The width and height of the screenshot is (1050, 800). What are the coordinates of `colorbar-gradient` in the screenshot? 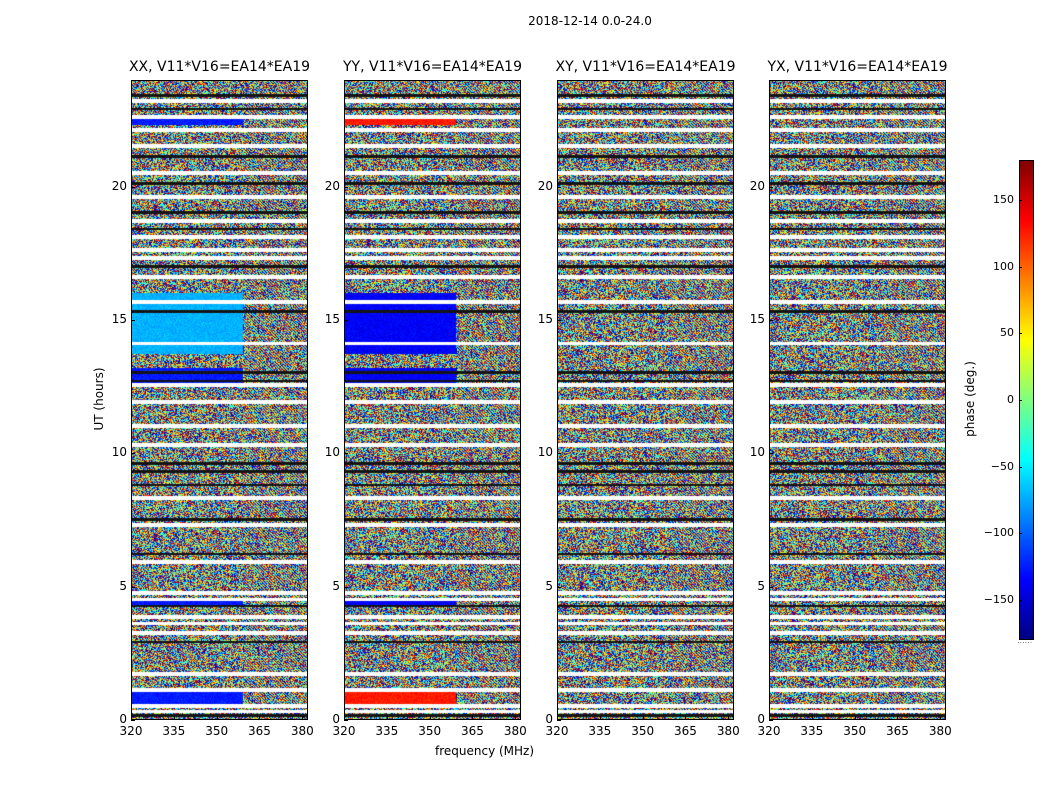 It's located at (1026, 400).